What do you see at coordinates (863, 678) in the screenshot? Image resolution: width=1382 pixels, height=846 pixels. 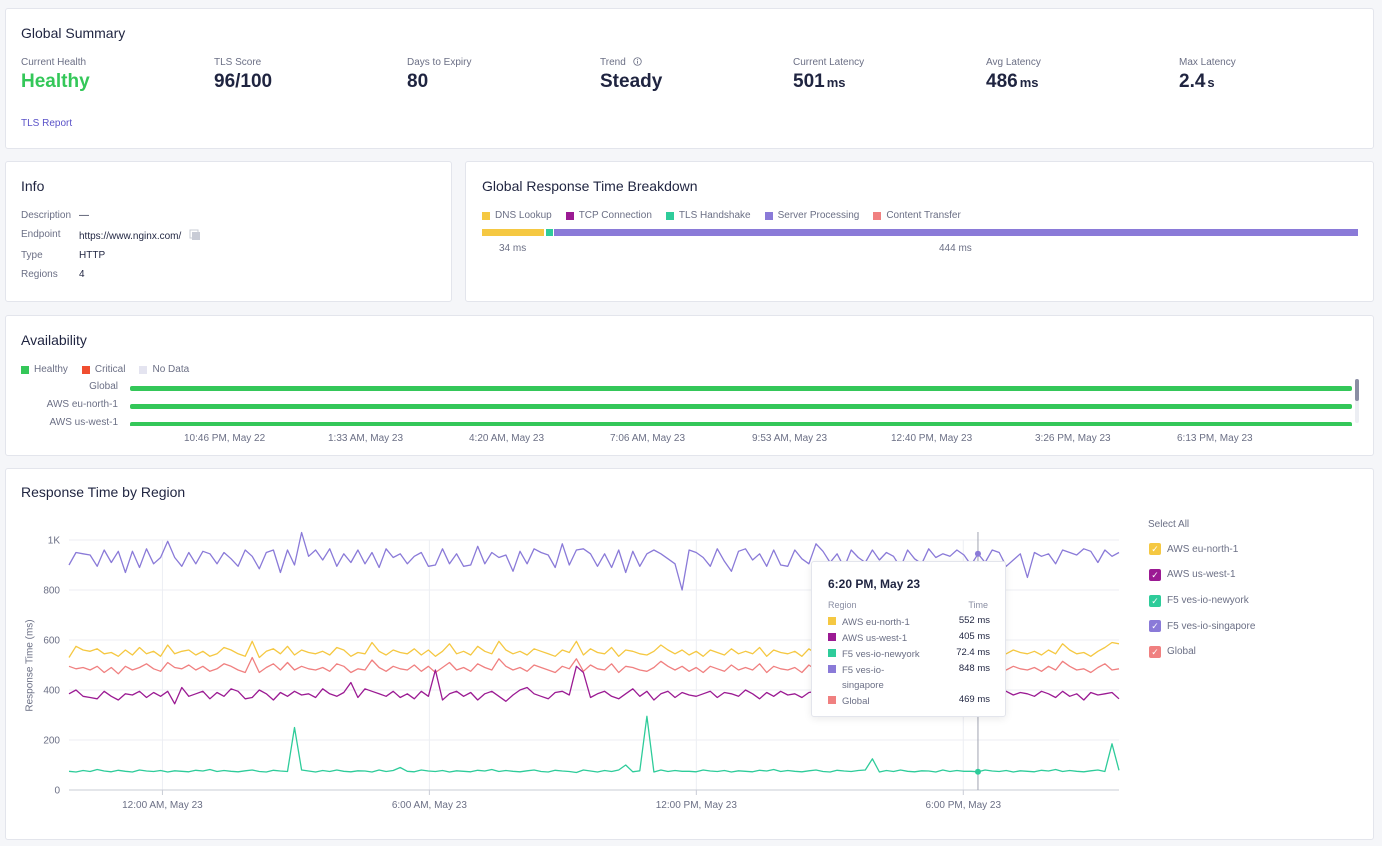 I see `tooltip-region: F5 ves-io-singapore` at bounding box center [863, 678].